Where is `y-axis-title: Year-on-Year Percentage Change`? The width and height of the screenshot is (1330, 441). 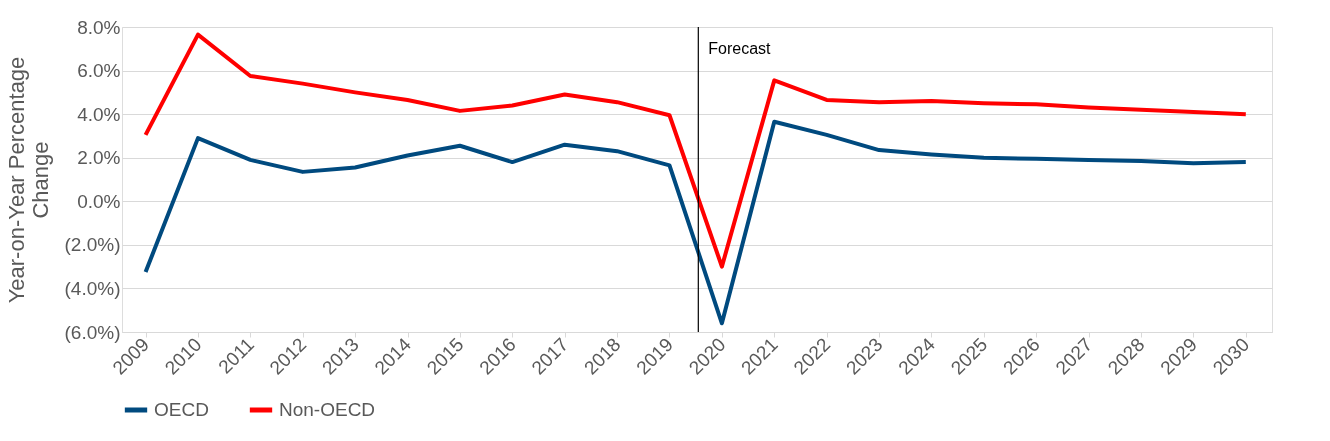 y-axis-title: Year-on-Year Percentage Change is located at coordinates (28, 180).